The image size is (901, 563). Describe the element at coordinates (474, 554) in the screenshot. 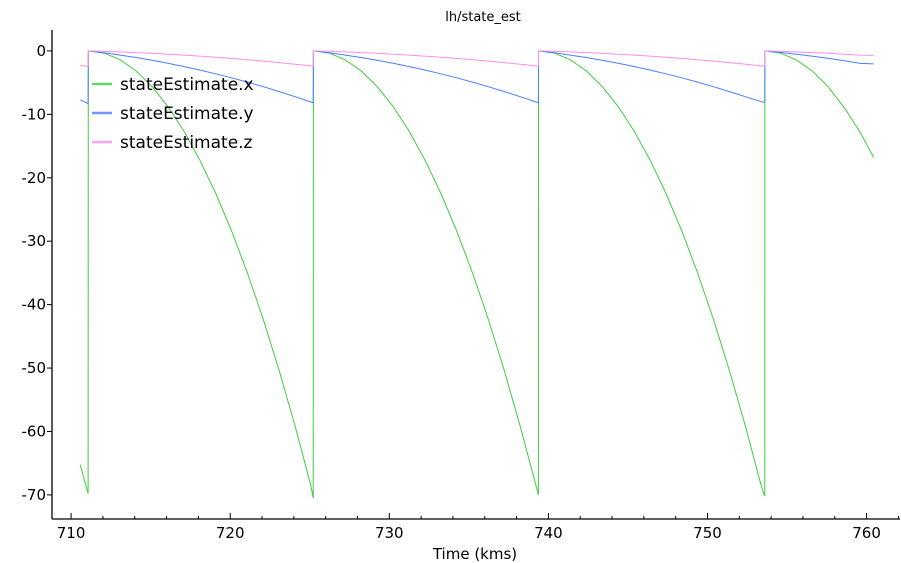

I see `x-axis-label: Time (kms)` at that location.